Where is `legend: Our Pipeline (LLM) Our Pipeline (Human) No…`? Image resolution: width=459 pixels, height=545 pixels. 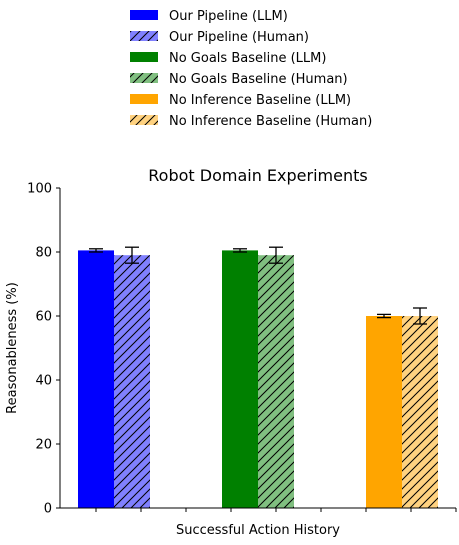 legend: Our Pipeline (LLM) Our Pipeline (Human) No… is located at coordinates (251, 69).